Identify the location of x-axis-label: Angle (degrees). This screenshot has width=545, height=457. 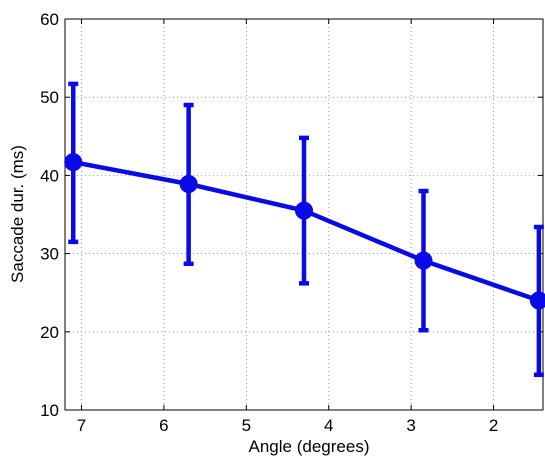
(309, 446).